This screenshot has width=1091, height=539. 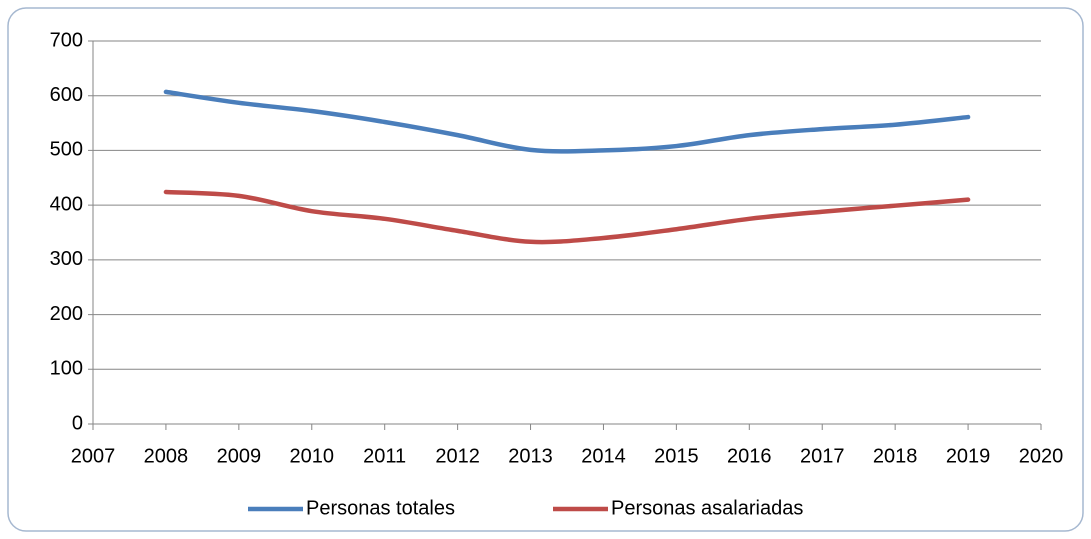 What do you see at coordinates (384, 456) in the screenshot?
I see `x-tick-label: 2011` at bounding box center [384, 456].